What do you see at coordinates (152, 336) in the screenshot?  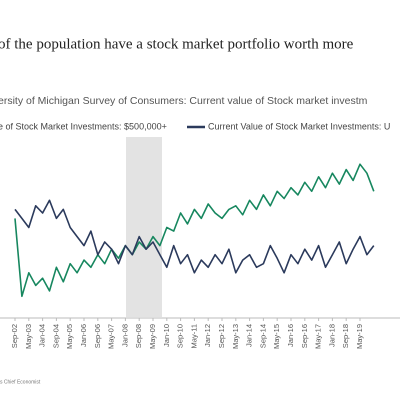 I see `x-tick-label: May-09` at bounding box center [152, 336].